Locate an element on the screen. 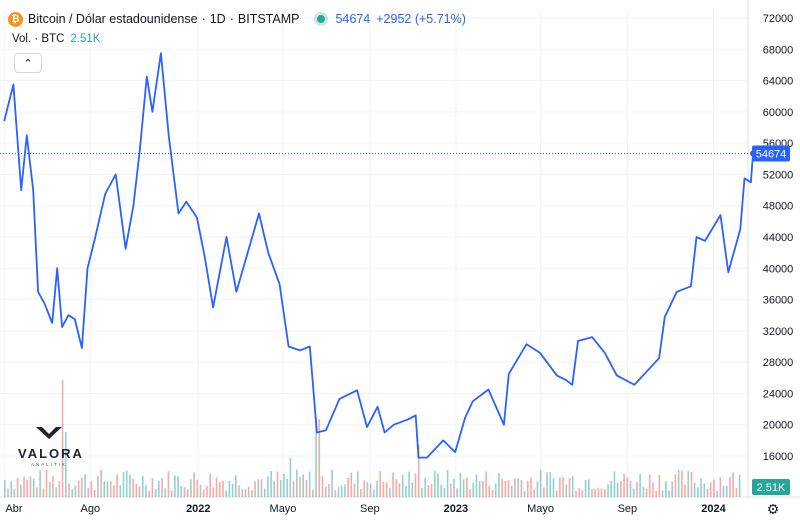  symbol-title: Bitcoin / Dólar estadounidense is located at coordinates (113, 19).